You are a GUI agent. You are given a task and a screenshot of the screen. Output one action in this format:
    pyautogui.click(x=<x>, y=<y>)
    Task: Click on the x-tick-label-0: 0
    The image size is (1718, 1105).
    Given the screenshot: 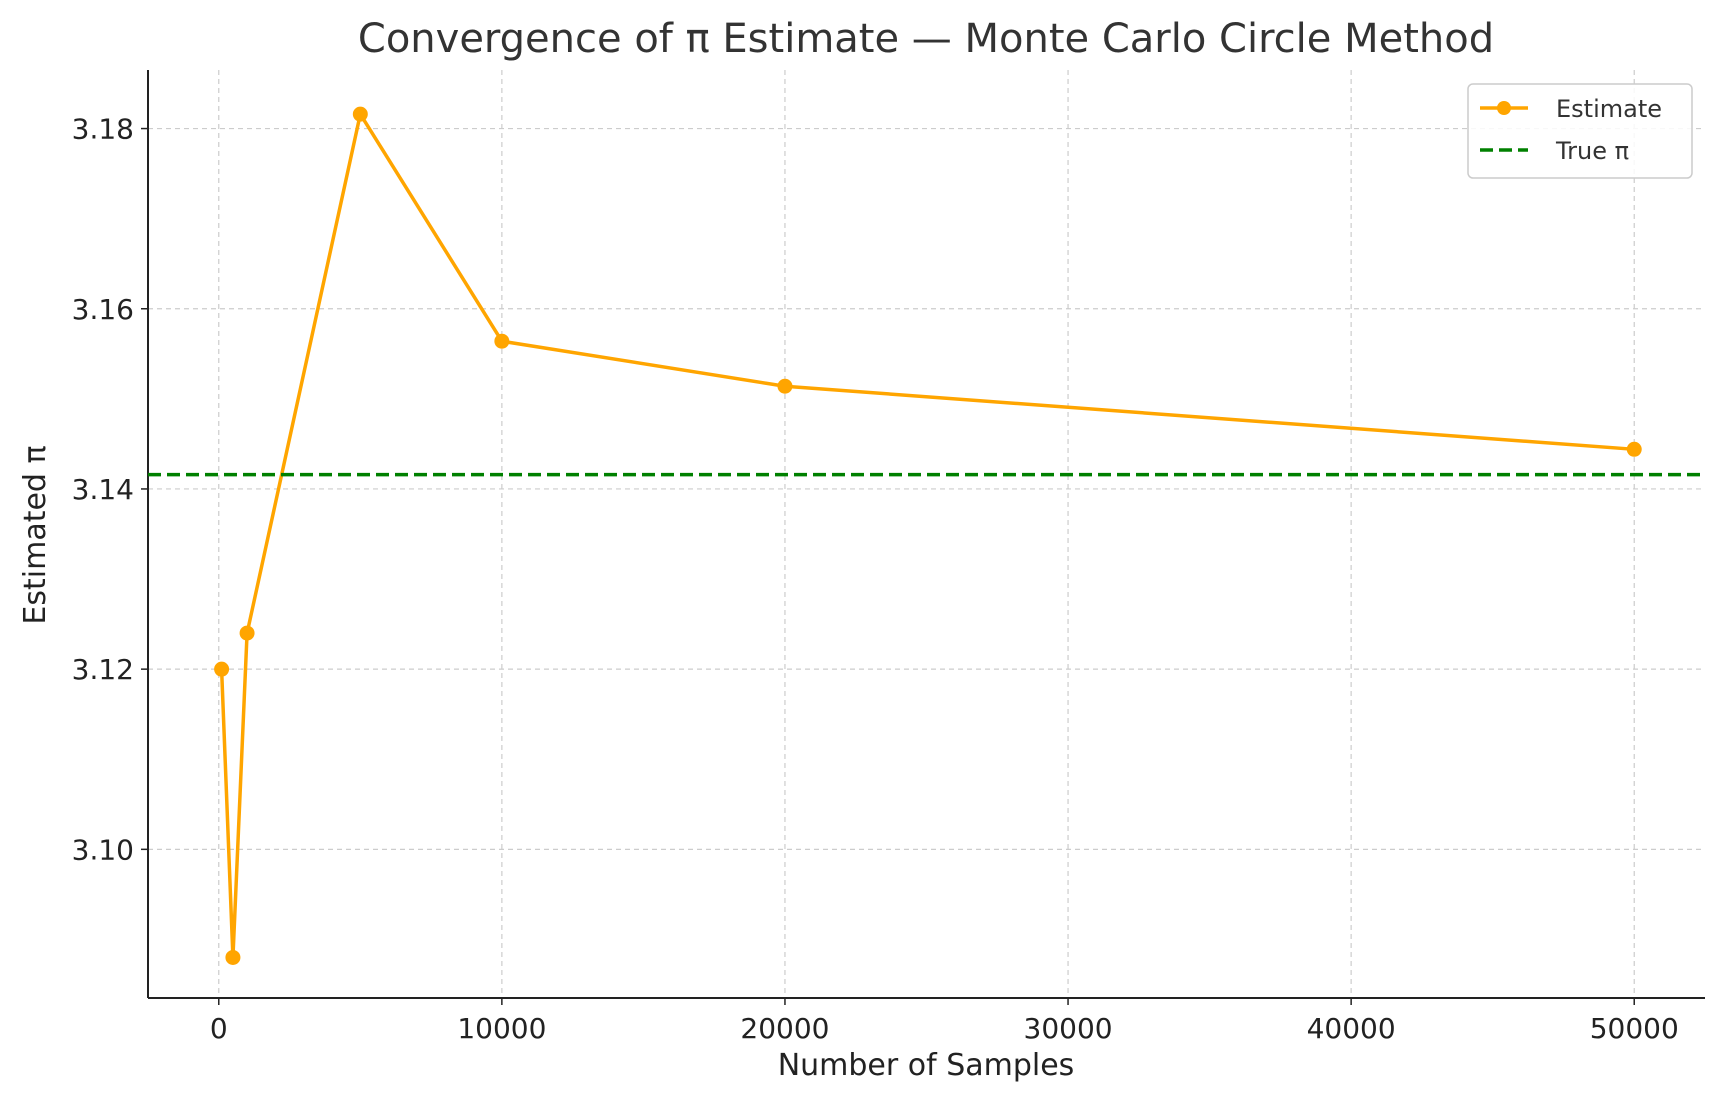 What is the action you would take?
    pyautogui.click(x=219, y=1028)
    